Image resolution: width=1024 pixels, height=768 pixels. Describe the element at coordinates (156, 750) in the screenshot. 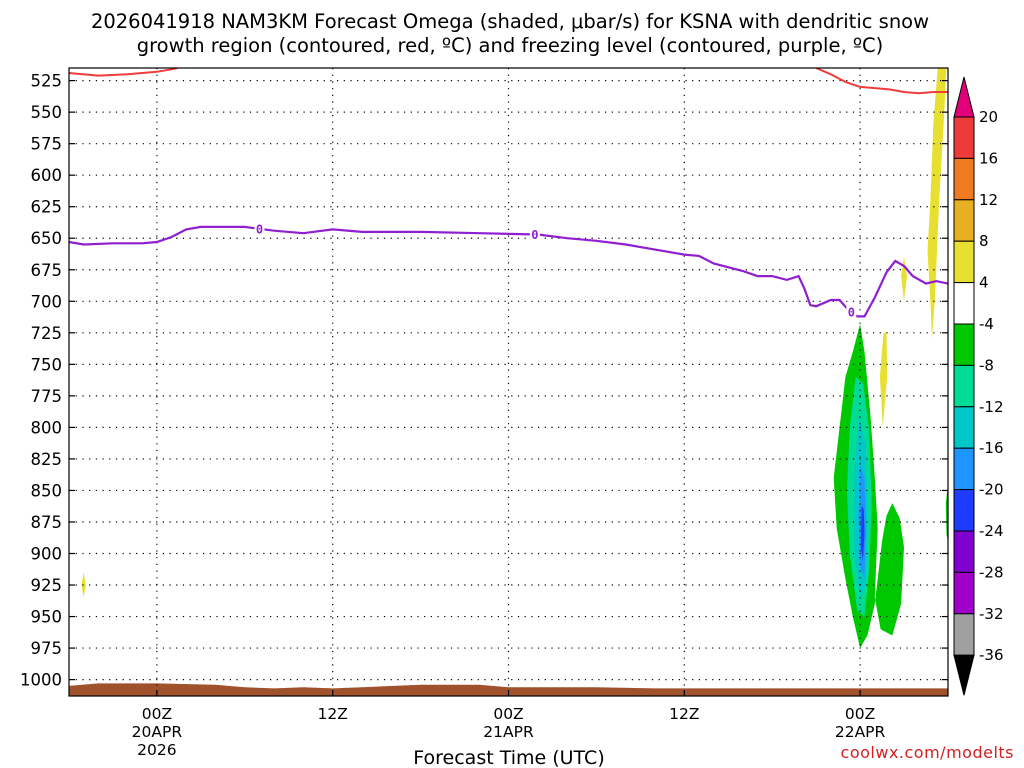

I see `x-tick-label-6-2: 2026` at that location.